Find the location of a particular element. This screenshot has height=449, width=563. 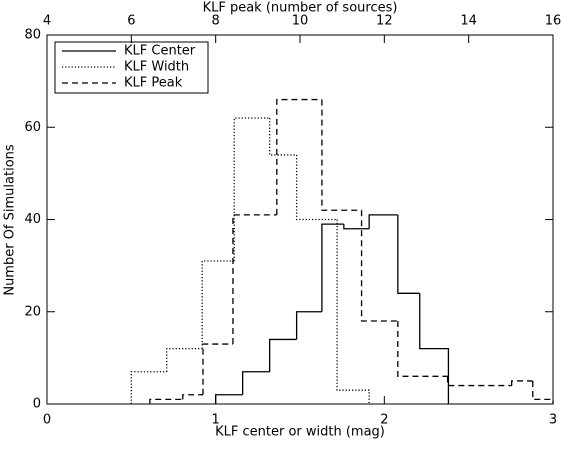

legend-label: KLF Peak is located at coordinates (153, 83).